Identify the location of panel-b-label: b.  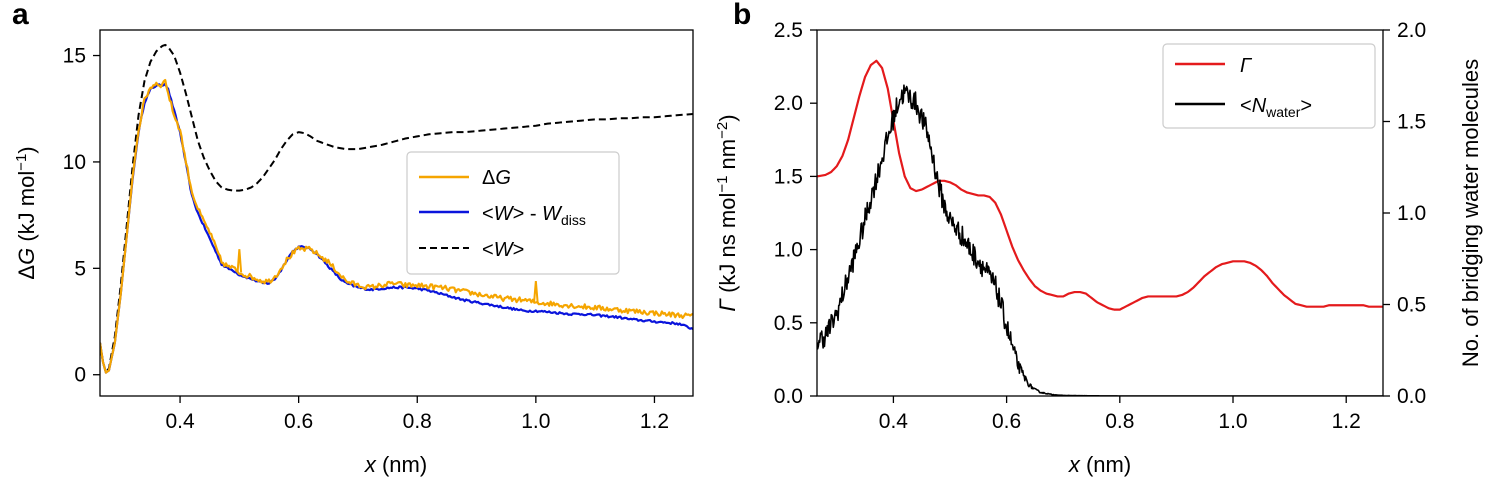
(742, 15).